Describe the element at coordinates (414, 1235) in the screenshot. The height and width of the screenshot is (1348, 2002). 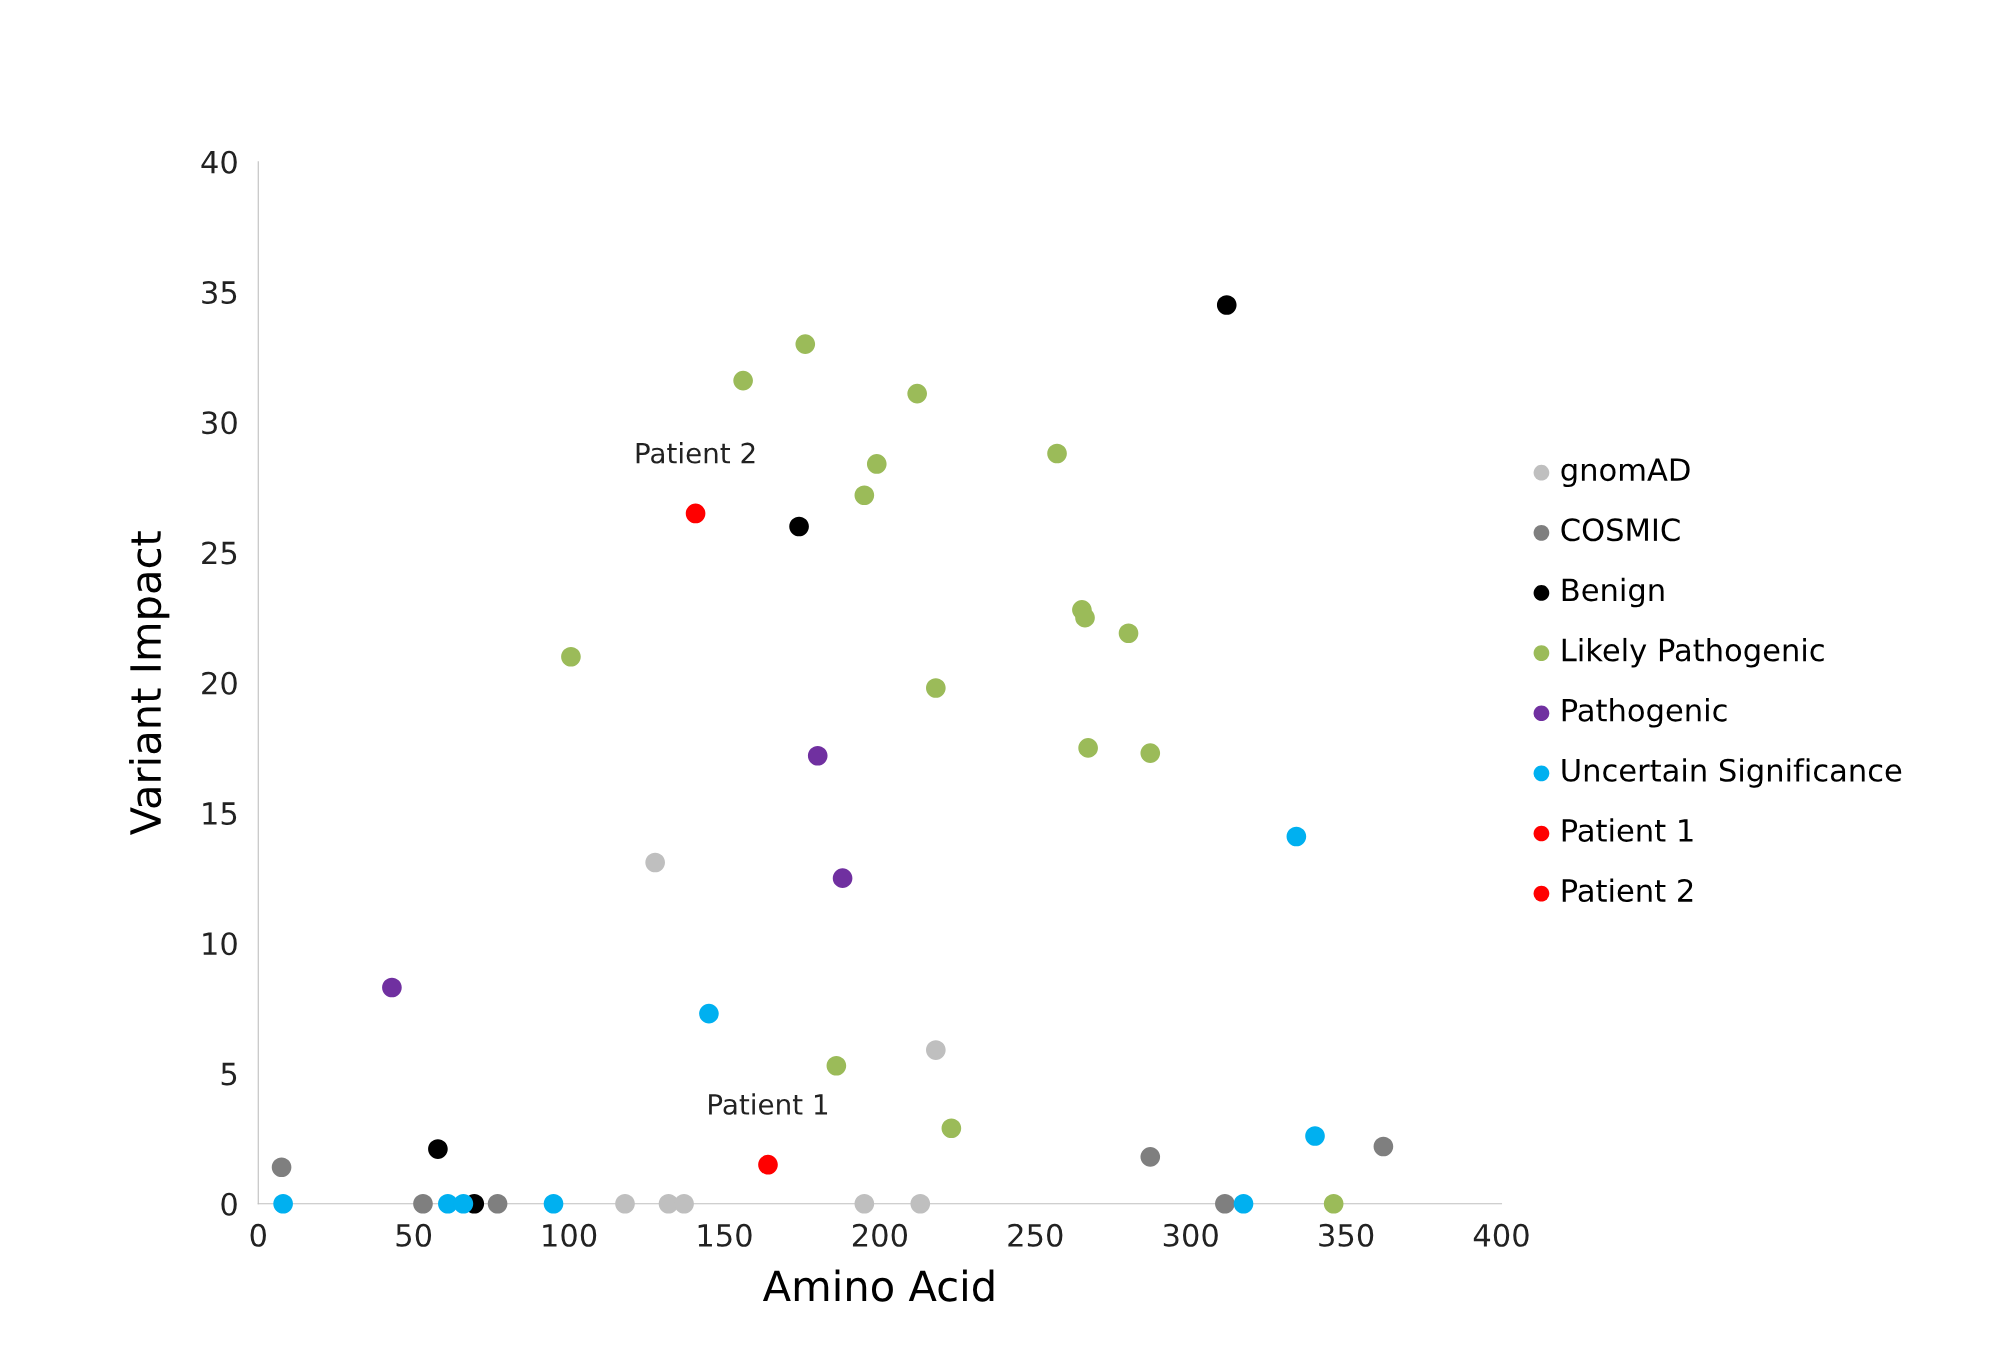
I see `x-tick-label: 50` at that location.